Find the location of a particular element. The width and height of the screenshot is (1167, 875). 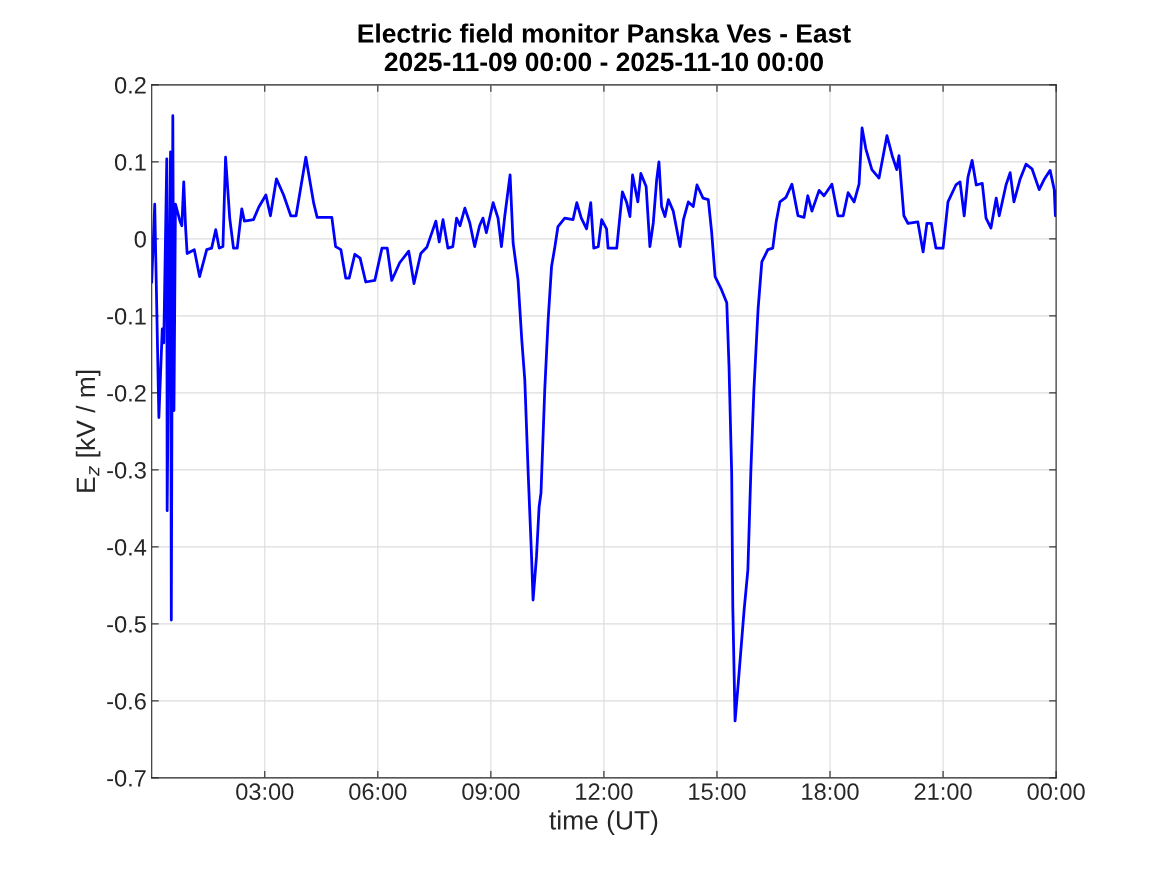

x-tick-label: 12:00 is located at coordinates (604, 792).